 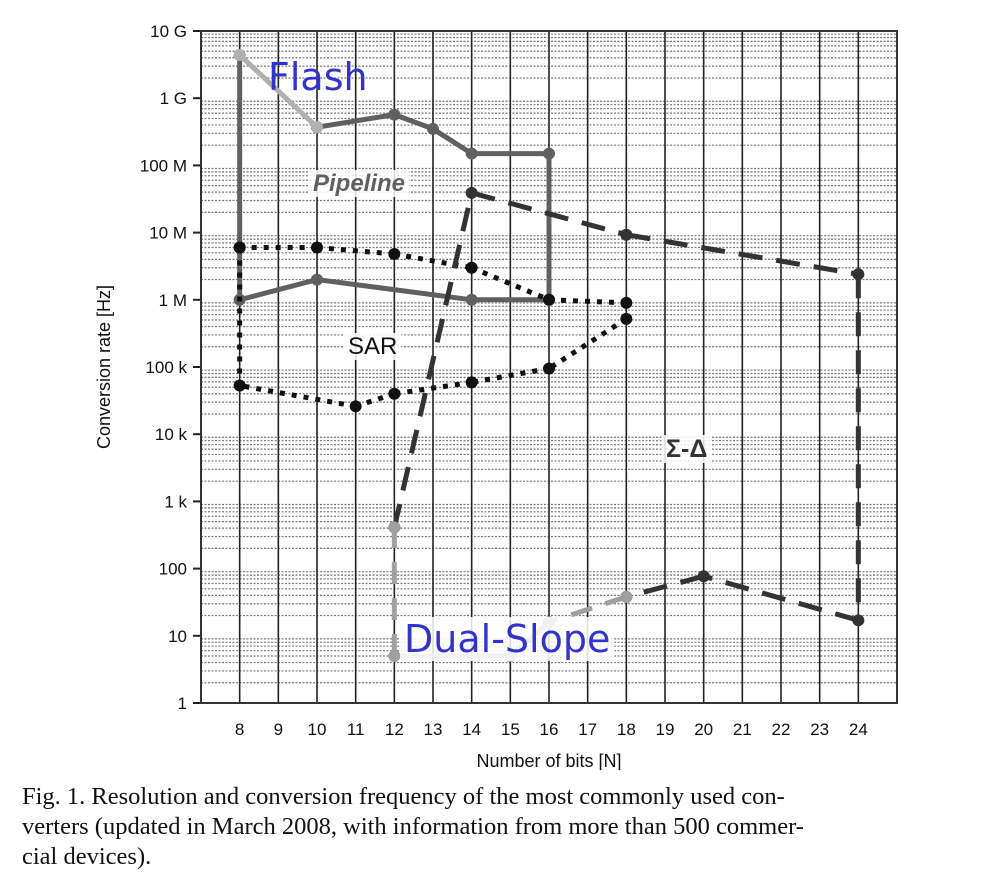 What do you see at coordinates (278, 729) in the screenshot?
I see `x-tick-label: 9` at bounding box center [278, 729].